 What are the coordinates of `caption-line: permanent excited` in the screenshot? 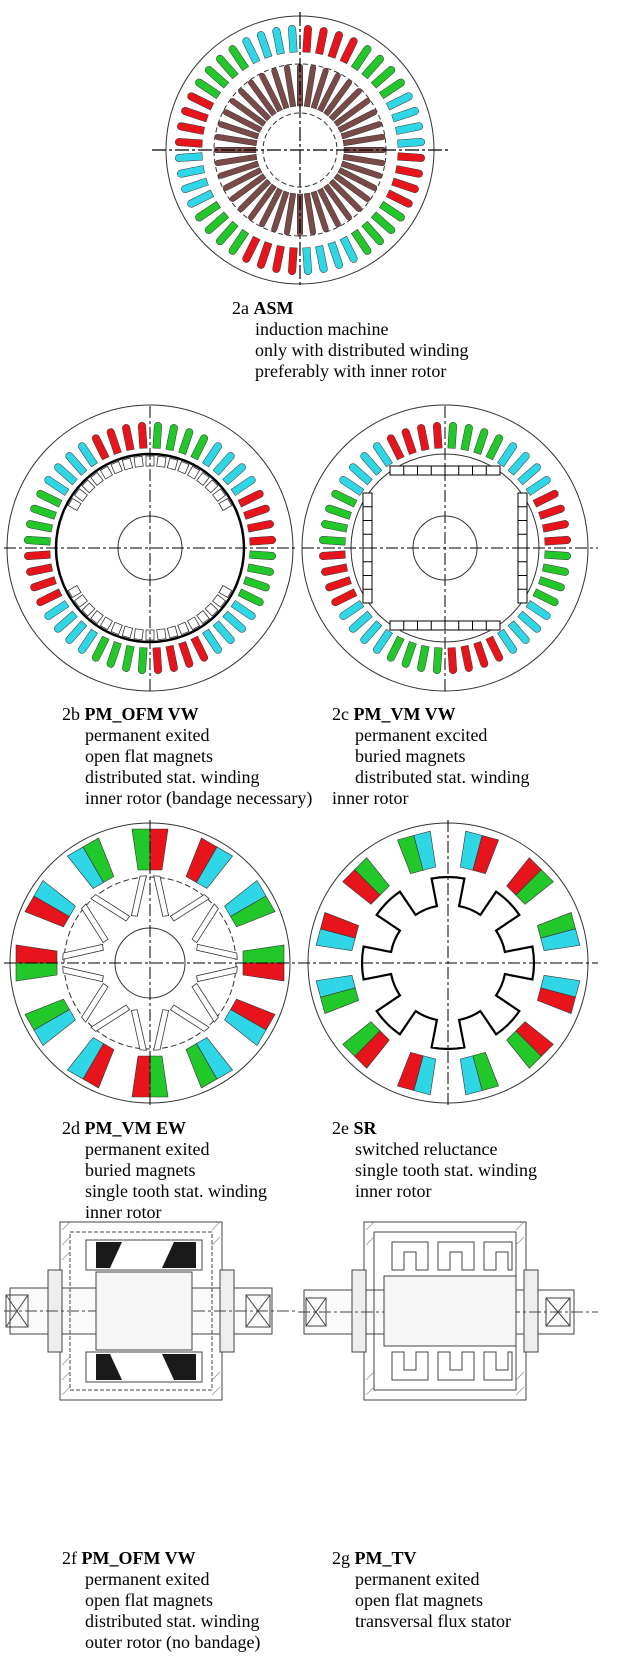 It's located at (421, 735).